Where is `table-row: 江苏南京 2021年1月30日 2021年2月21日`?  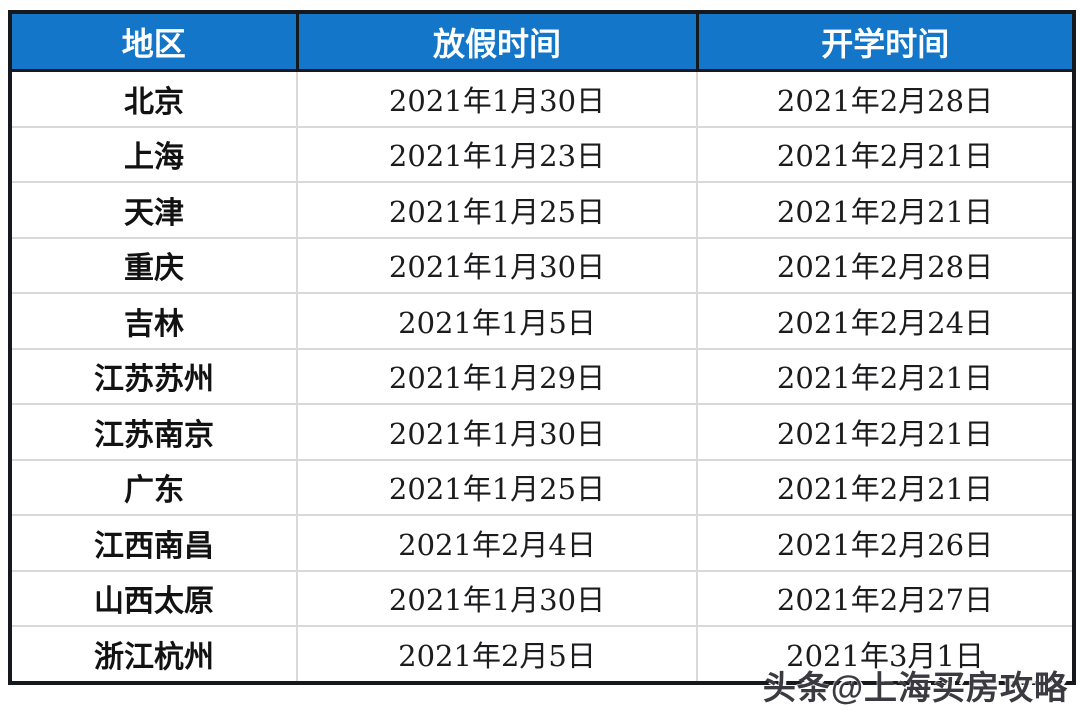 table-row: 江苏南京 2021年1月30日 2021年2月21日 is located at coordinates (542, 432).